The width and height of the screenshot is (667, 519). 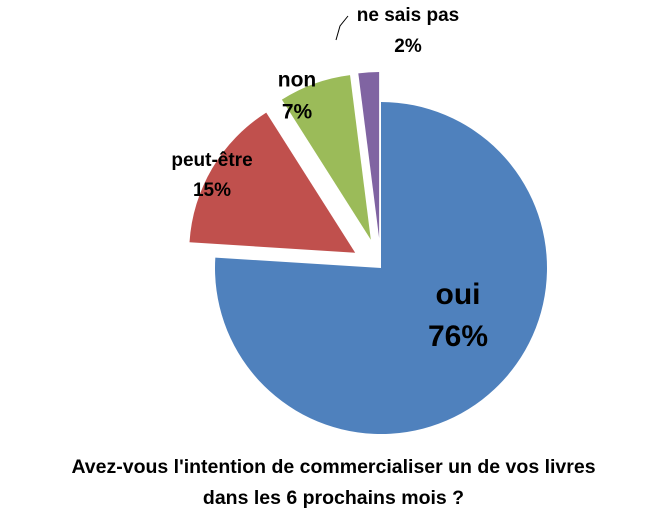 What do you see at coordinates (326, 157) in the screenshot?
I see `pie-slice-non` at bounding box center [326, 157].